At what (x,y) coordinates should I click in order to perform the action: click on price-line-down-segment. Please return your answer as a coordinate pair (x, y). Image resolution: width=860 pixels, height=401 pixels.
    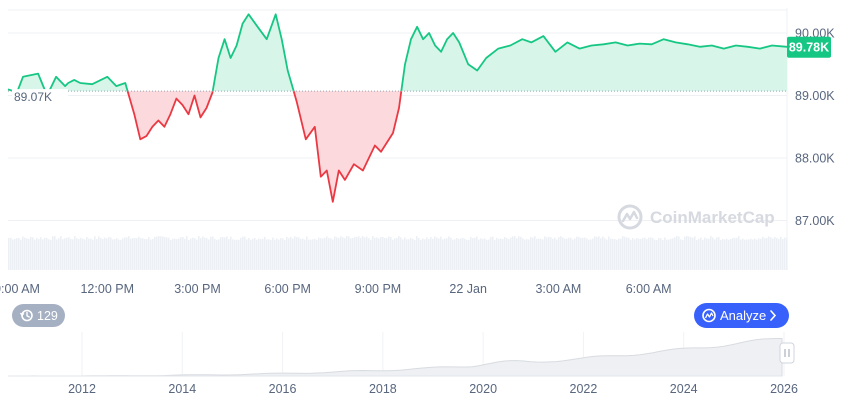
    Looking at the image, I should click on (170, 115).